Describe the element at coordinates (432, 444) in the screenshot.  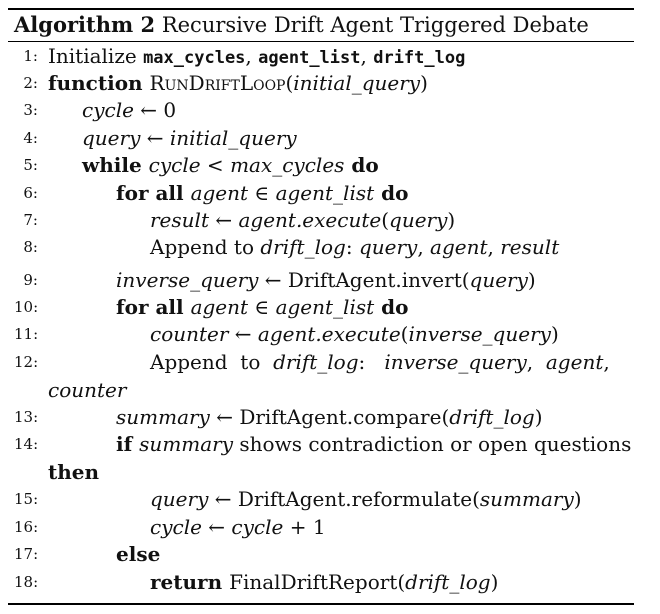
I see `code-token: shows contradiction or open questions` at that location.